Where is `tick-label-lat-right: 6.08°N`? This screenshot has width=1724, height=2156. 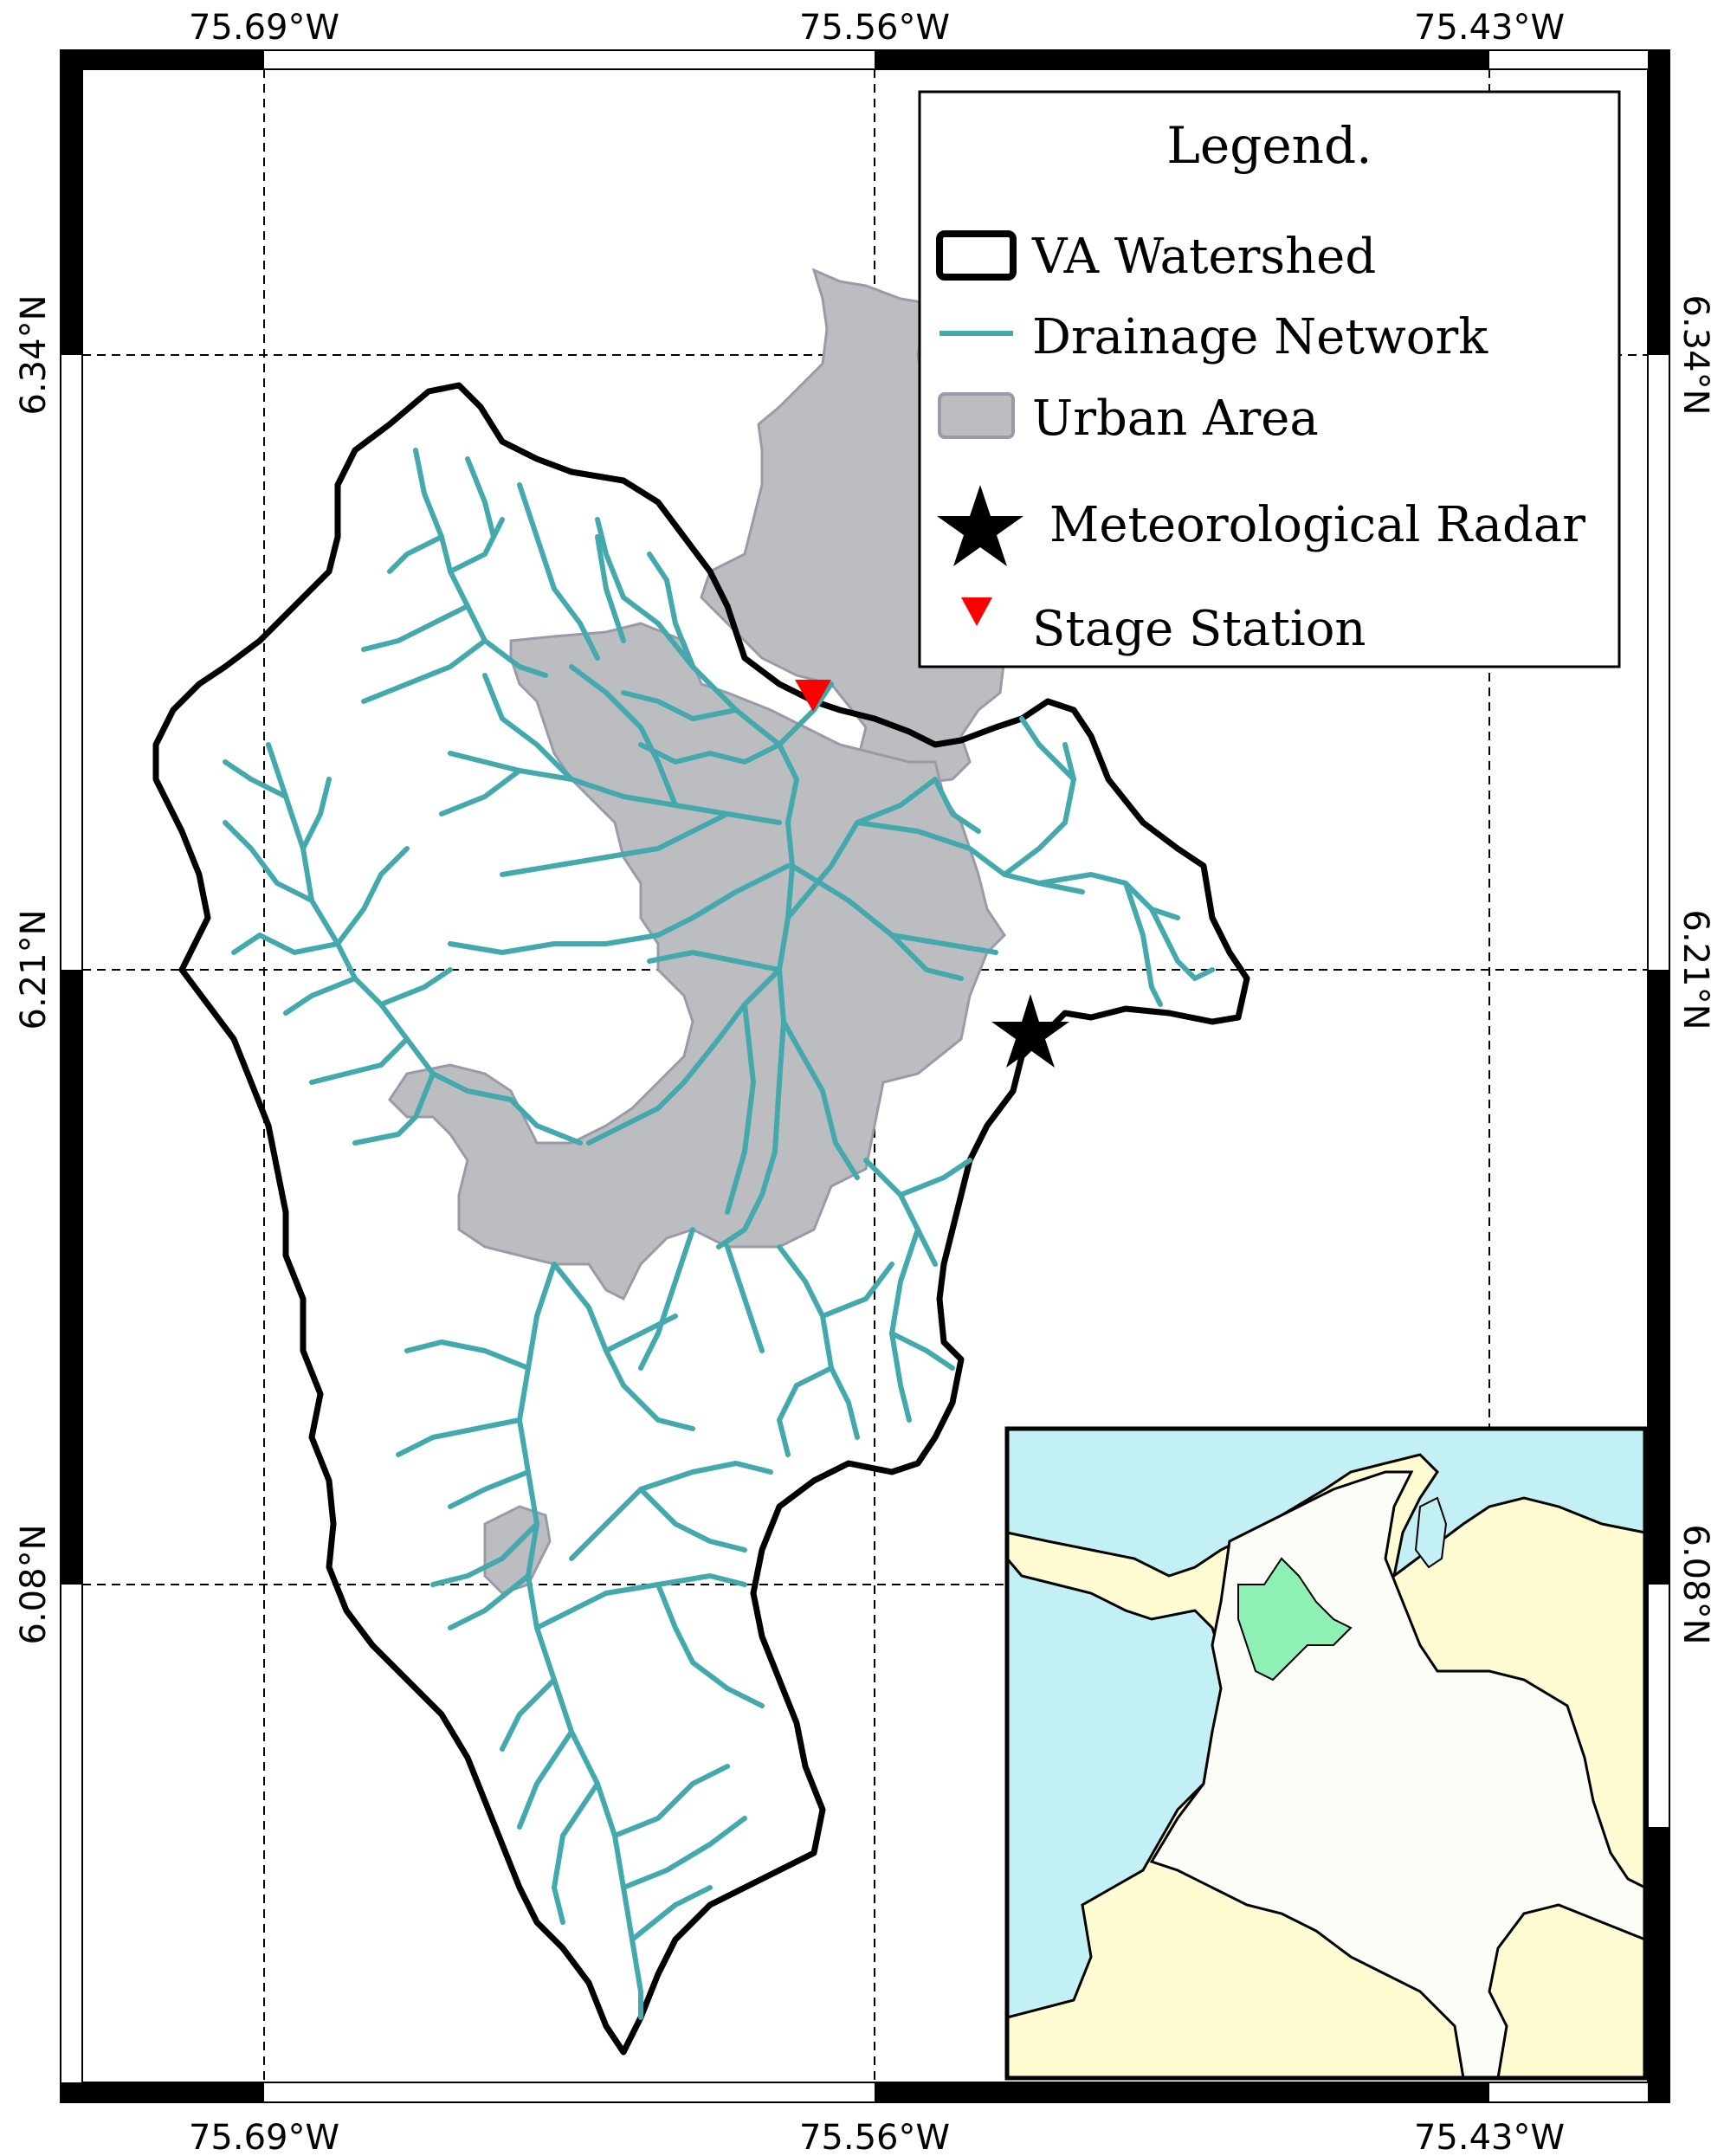 tick-label-lat-right: 6.08°N is located at coordinates (1695, 1585).